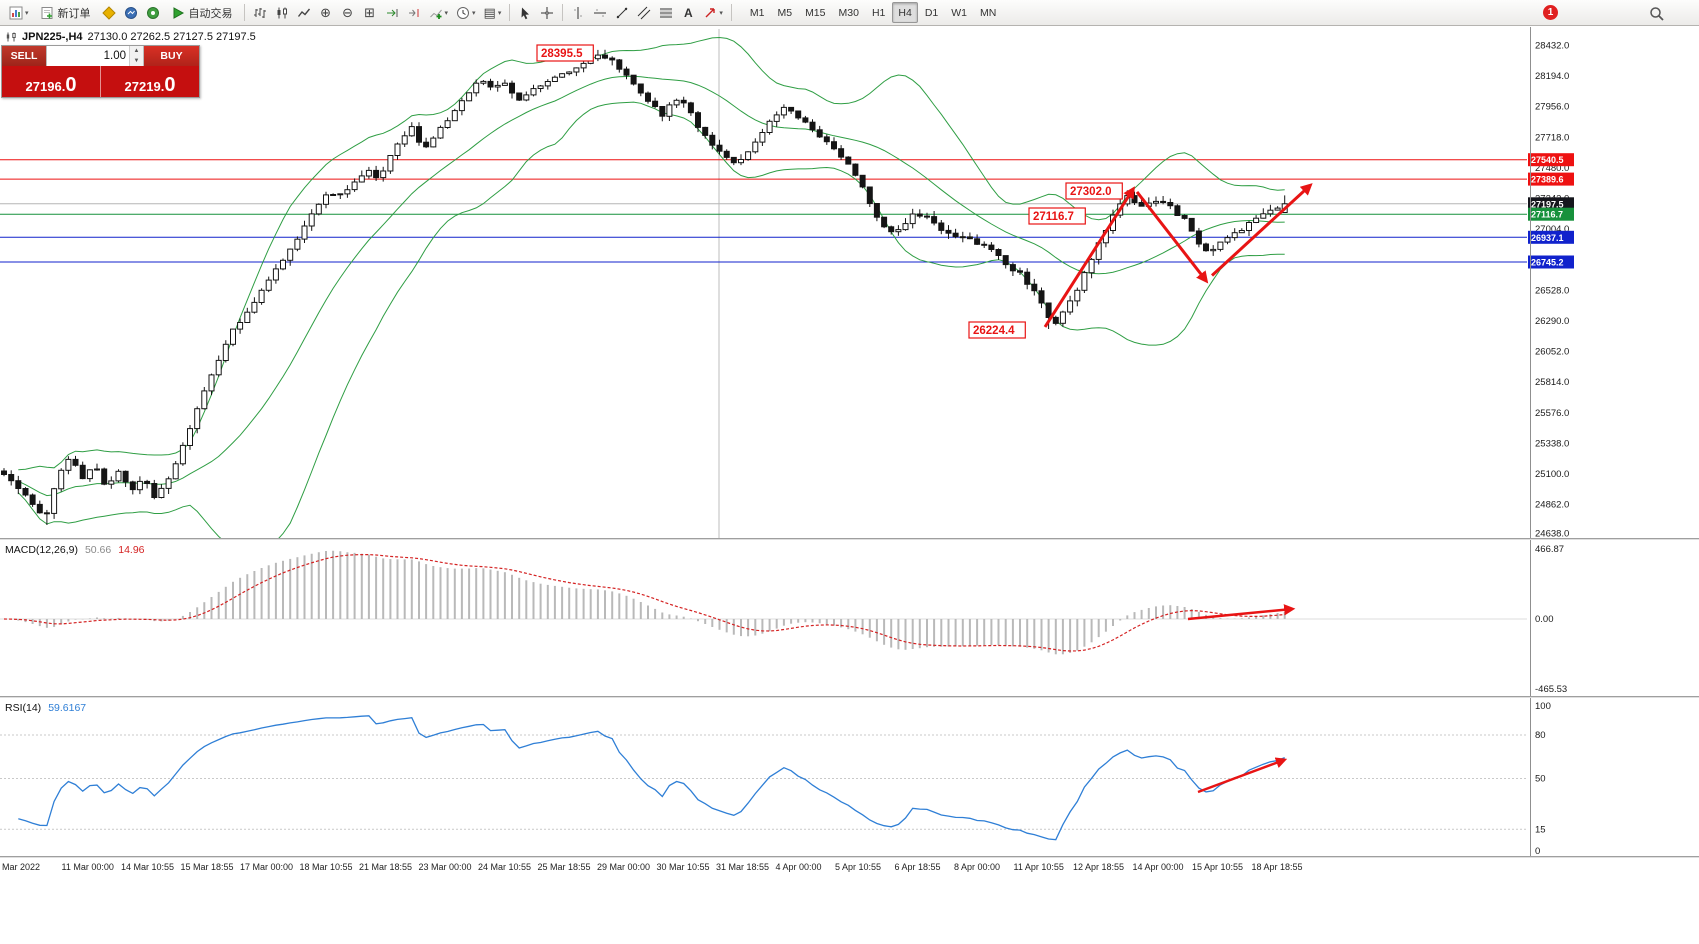 This screenshot has width=1699, height=944. I want to click on buy-button: BUY, so click(171, 56).